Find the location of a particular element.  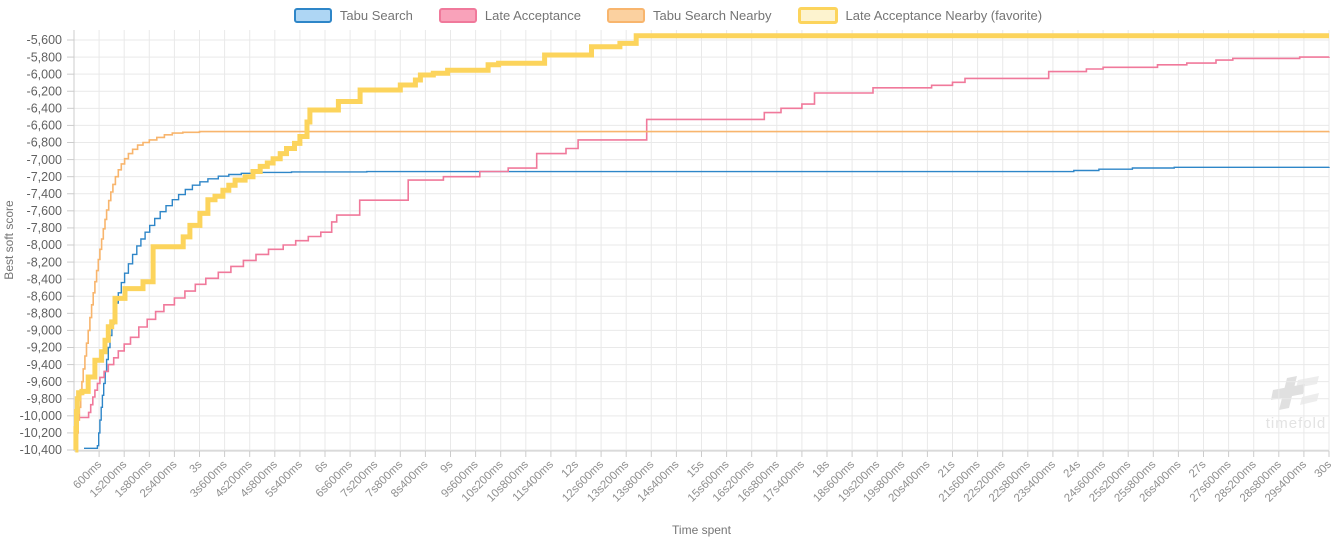

x-tick-label: 3s is located at coordinates (196, 466).